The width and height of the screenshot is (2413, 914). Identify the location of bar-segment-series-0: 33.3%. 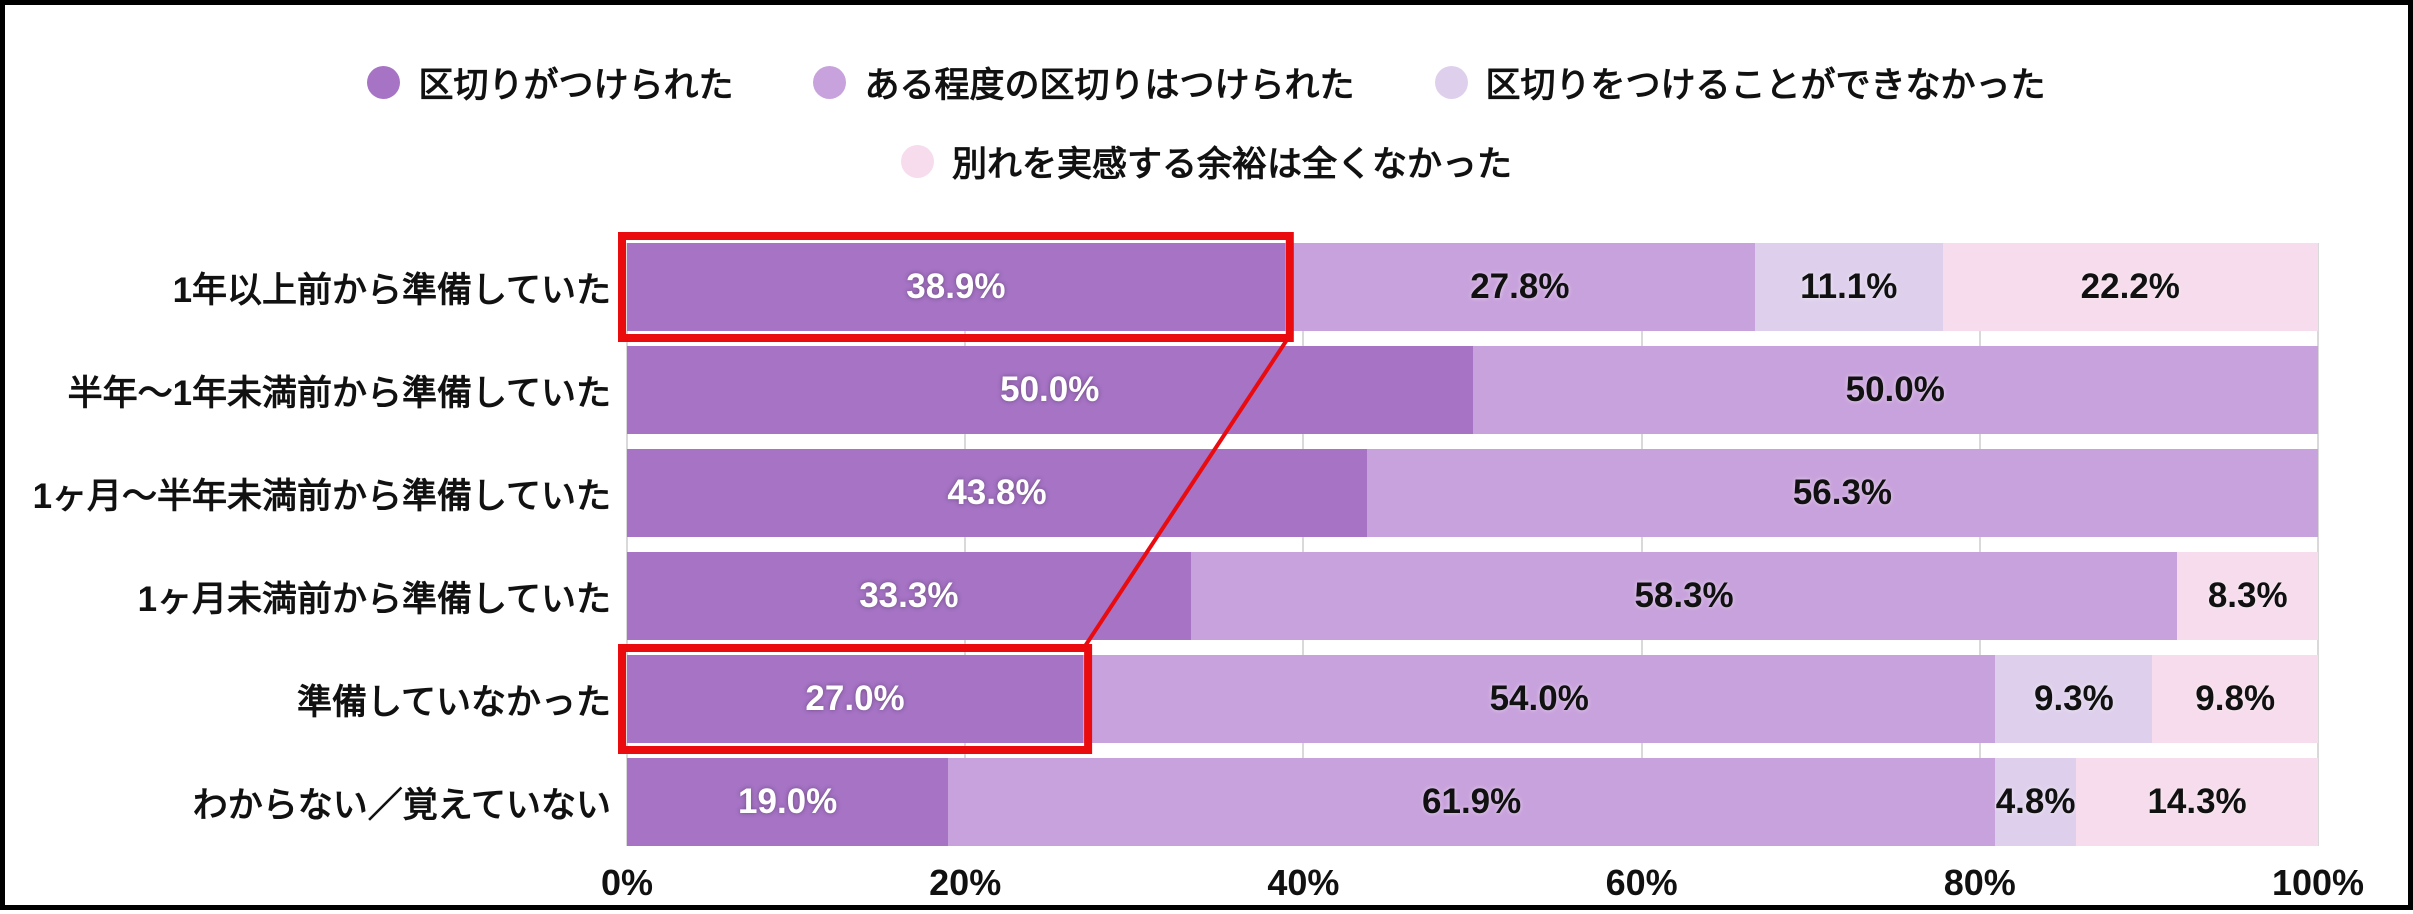
(909, 596).